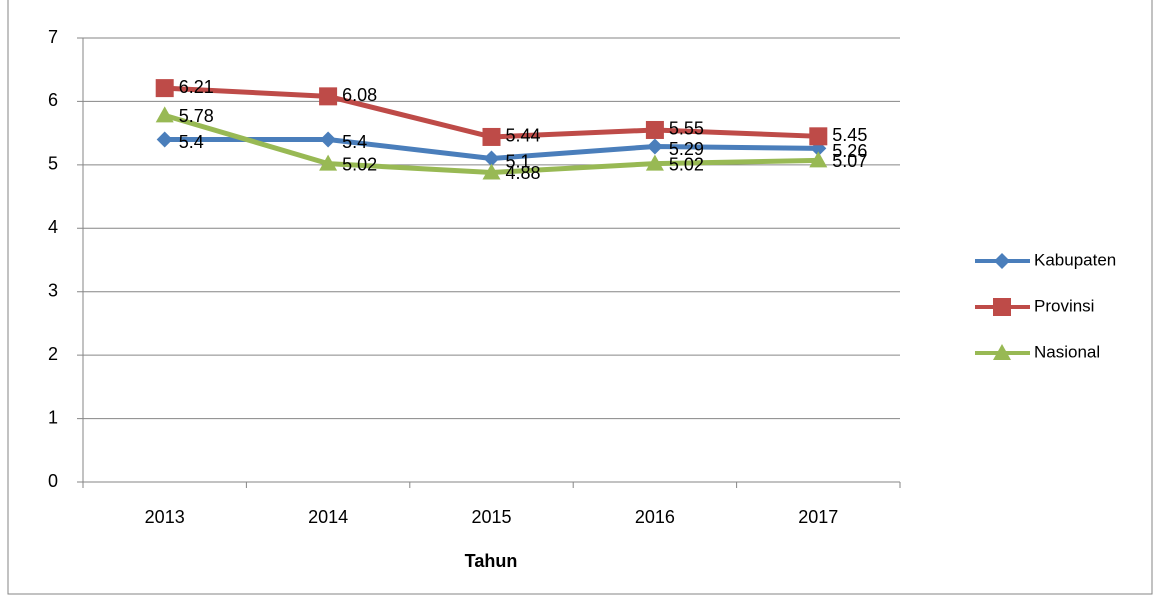 The height and width of the screenshot is (595, 1153). What do you see at coordinates (53, 227) in the screenshot?
I see `y-tick-label: 4` at bounding box center [53, 227].